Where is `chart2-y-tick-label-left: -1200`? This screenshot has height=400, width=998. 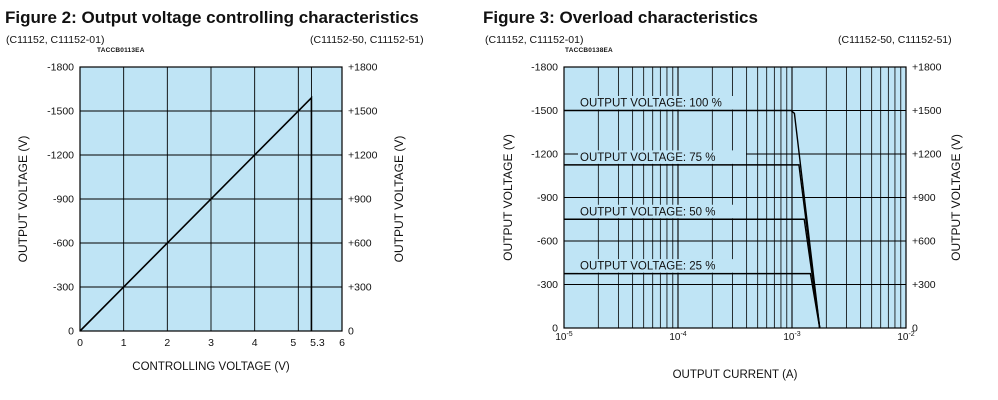 chart2-y-tick-label-left: -1200 is located at coordinates (544, 155).